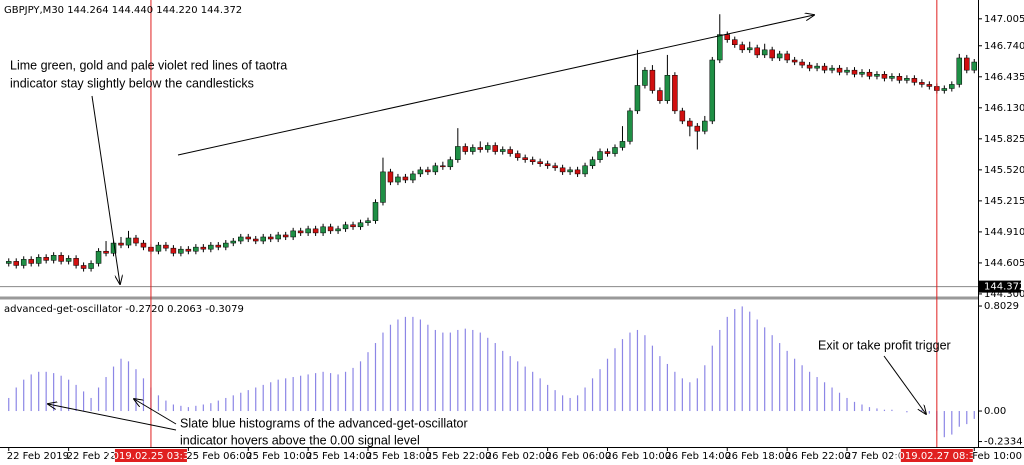  What do you see at coordinates (1004, 108) in the screenshot?
I see `y-tick-label: 146.130` at bounding box center [1004, 108].